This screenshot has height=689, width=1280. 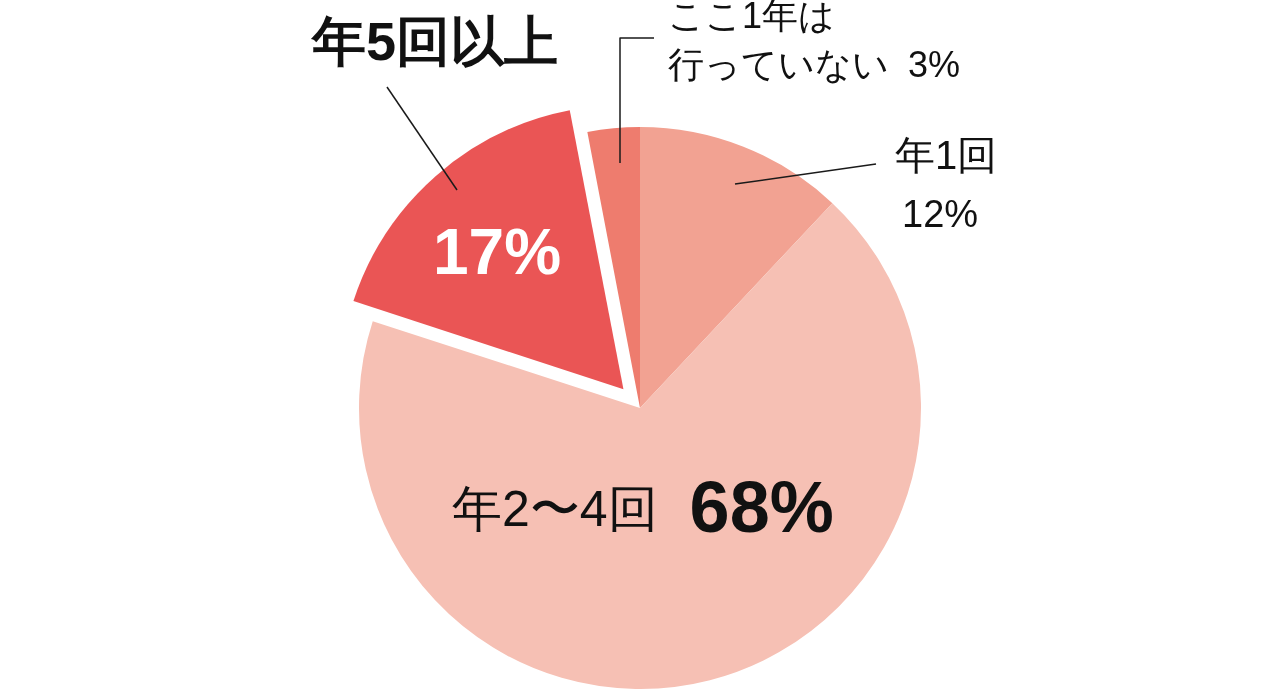 What do you see at coordinates (761, 506) in the screenshot?
I see `data-label: 68%` at bounding box center [761, 506].